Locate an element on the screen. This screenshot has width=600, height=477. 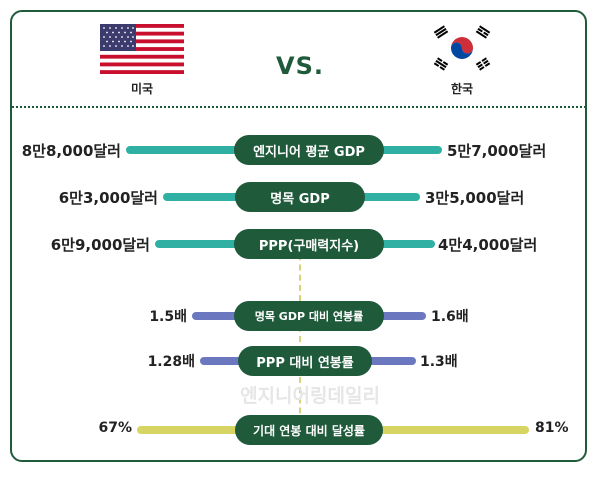
metric-pill: 기대 연봉 대비 달성률 is located at coordinates (309, 430).